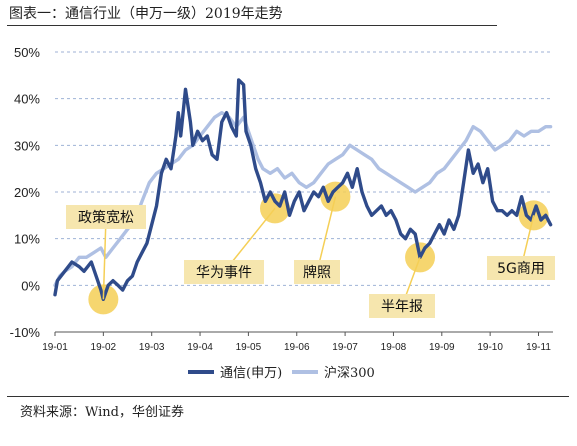 The image size is (577, 446). Describe the element at coordinates (27, 145) in the screenshot. I see `y-tick-label: 30%` at that location.